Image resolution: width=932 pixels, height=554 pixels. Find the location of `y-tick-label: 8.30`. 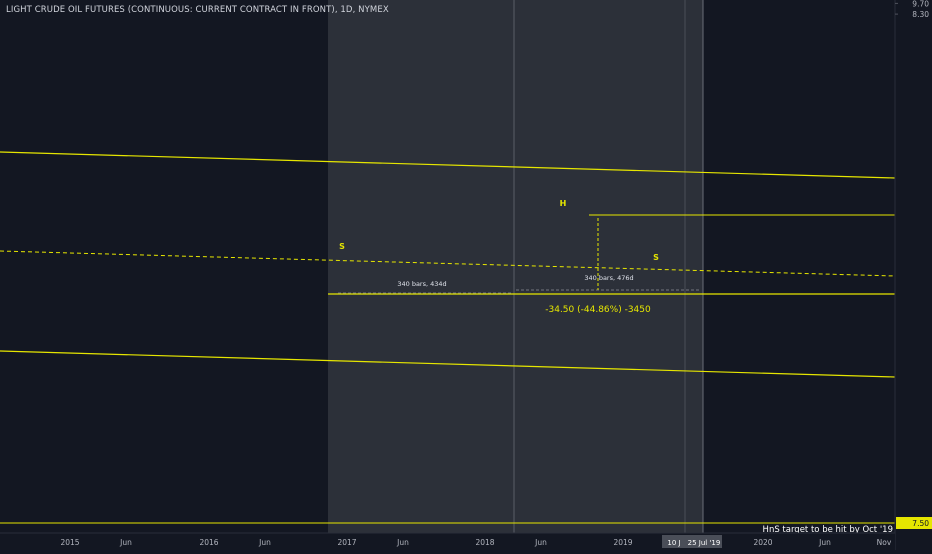

y-tick-label: 8.30 is located at coordinates (920, 14).